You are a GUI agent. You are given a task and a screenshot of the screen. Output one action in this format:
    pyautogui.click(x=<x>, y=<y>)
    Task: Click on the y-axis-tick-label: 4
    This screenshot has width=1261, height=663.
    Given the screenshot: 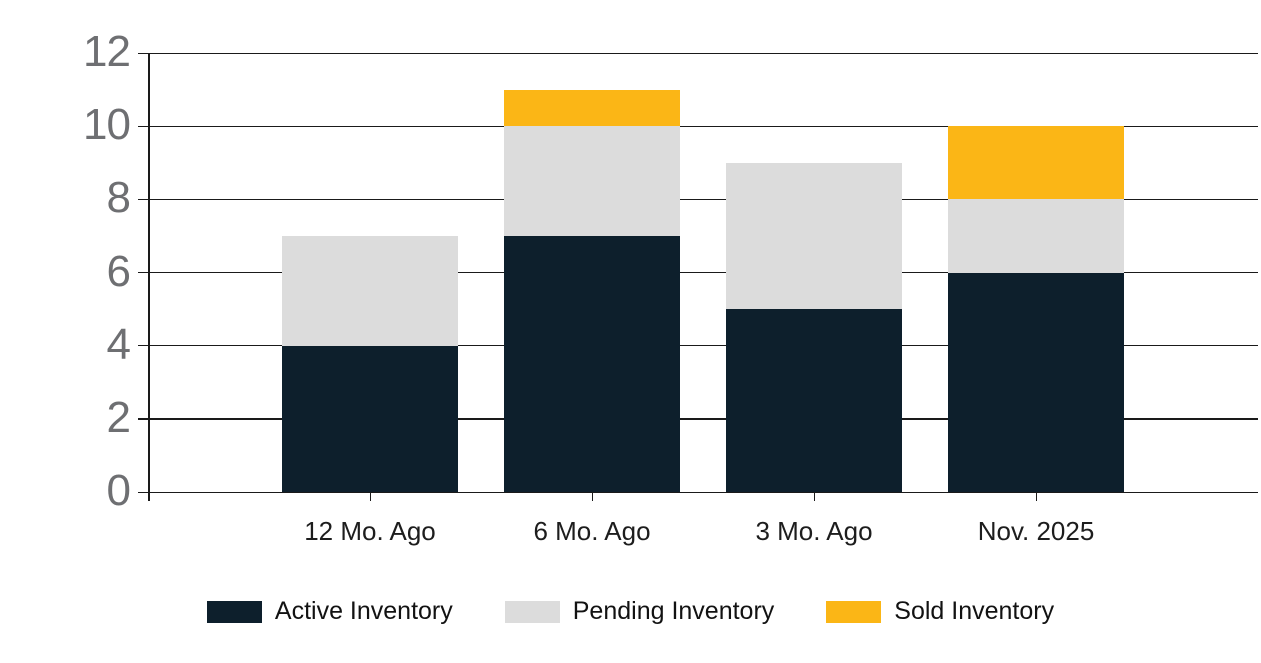 What is the action you would take?
    pyautogui.click(x=118, y=344)
    